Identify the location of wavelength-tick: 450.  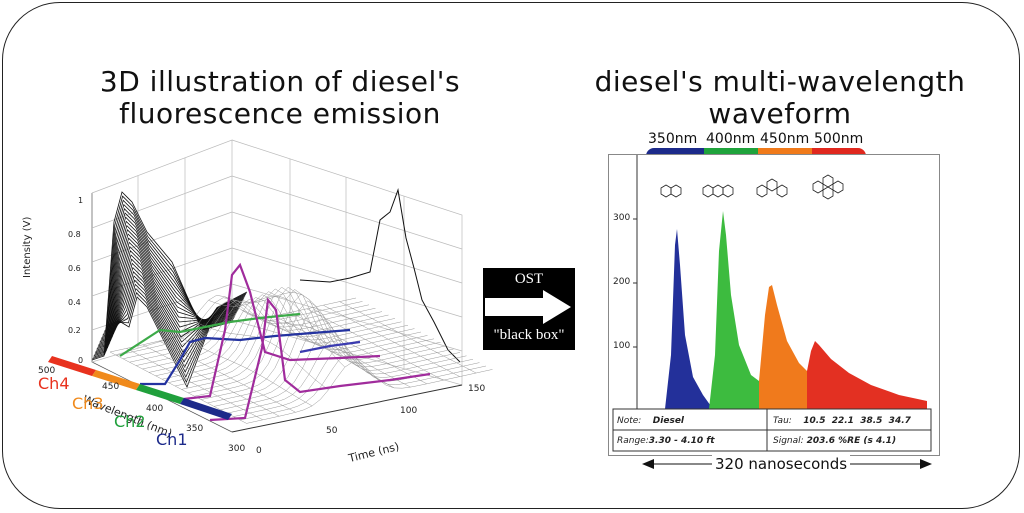
(111, 387).